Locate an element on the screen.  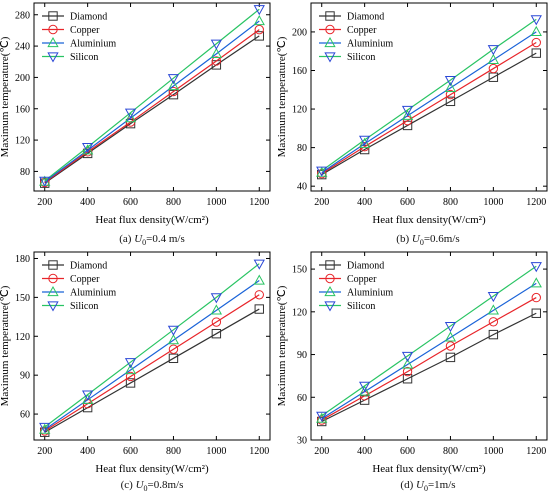
y-tick-label: 240 is located at coordinates (22, 47).